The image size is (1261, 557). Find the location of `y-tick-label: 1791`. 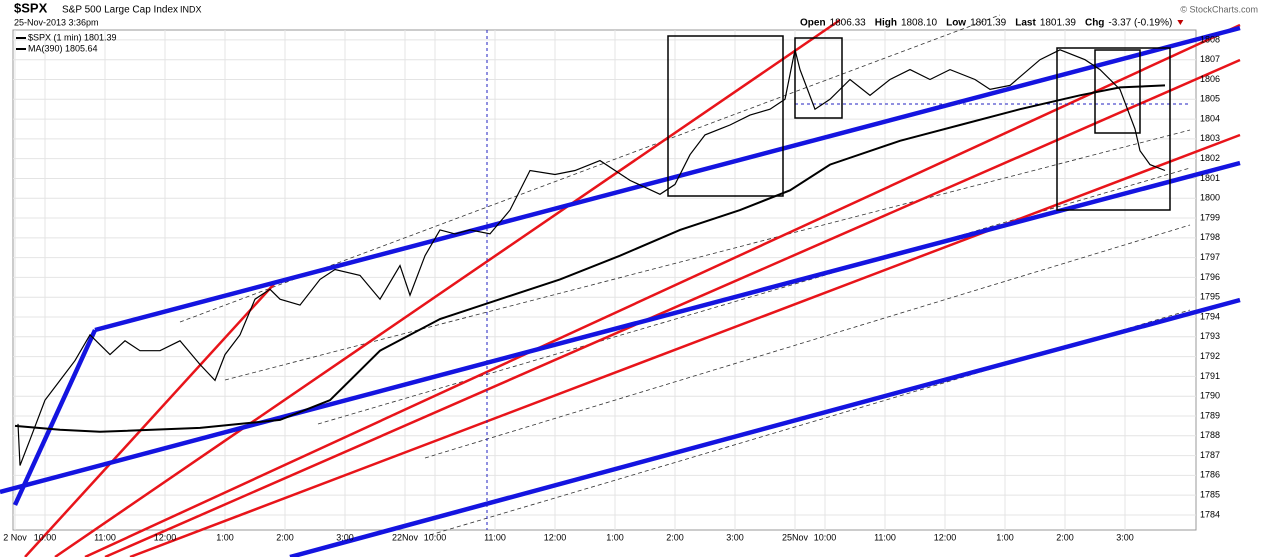

y-tick-label: 1791 is located at coordinates (1210, 376).